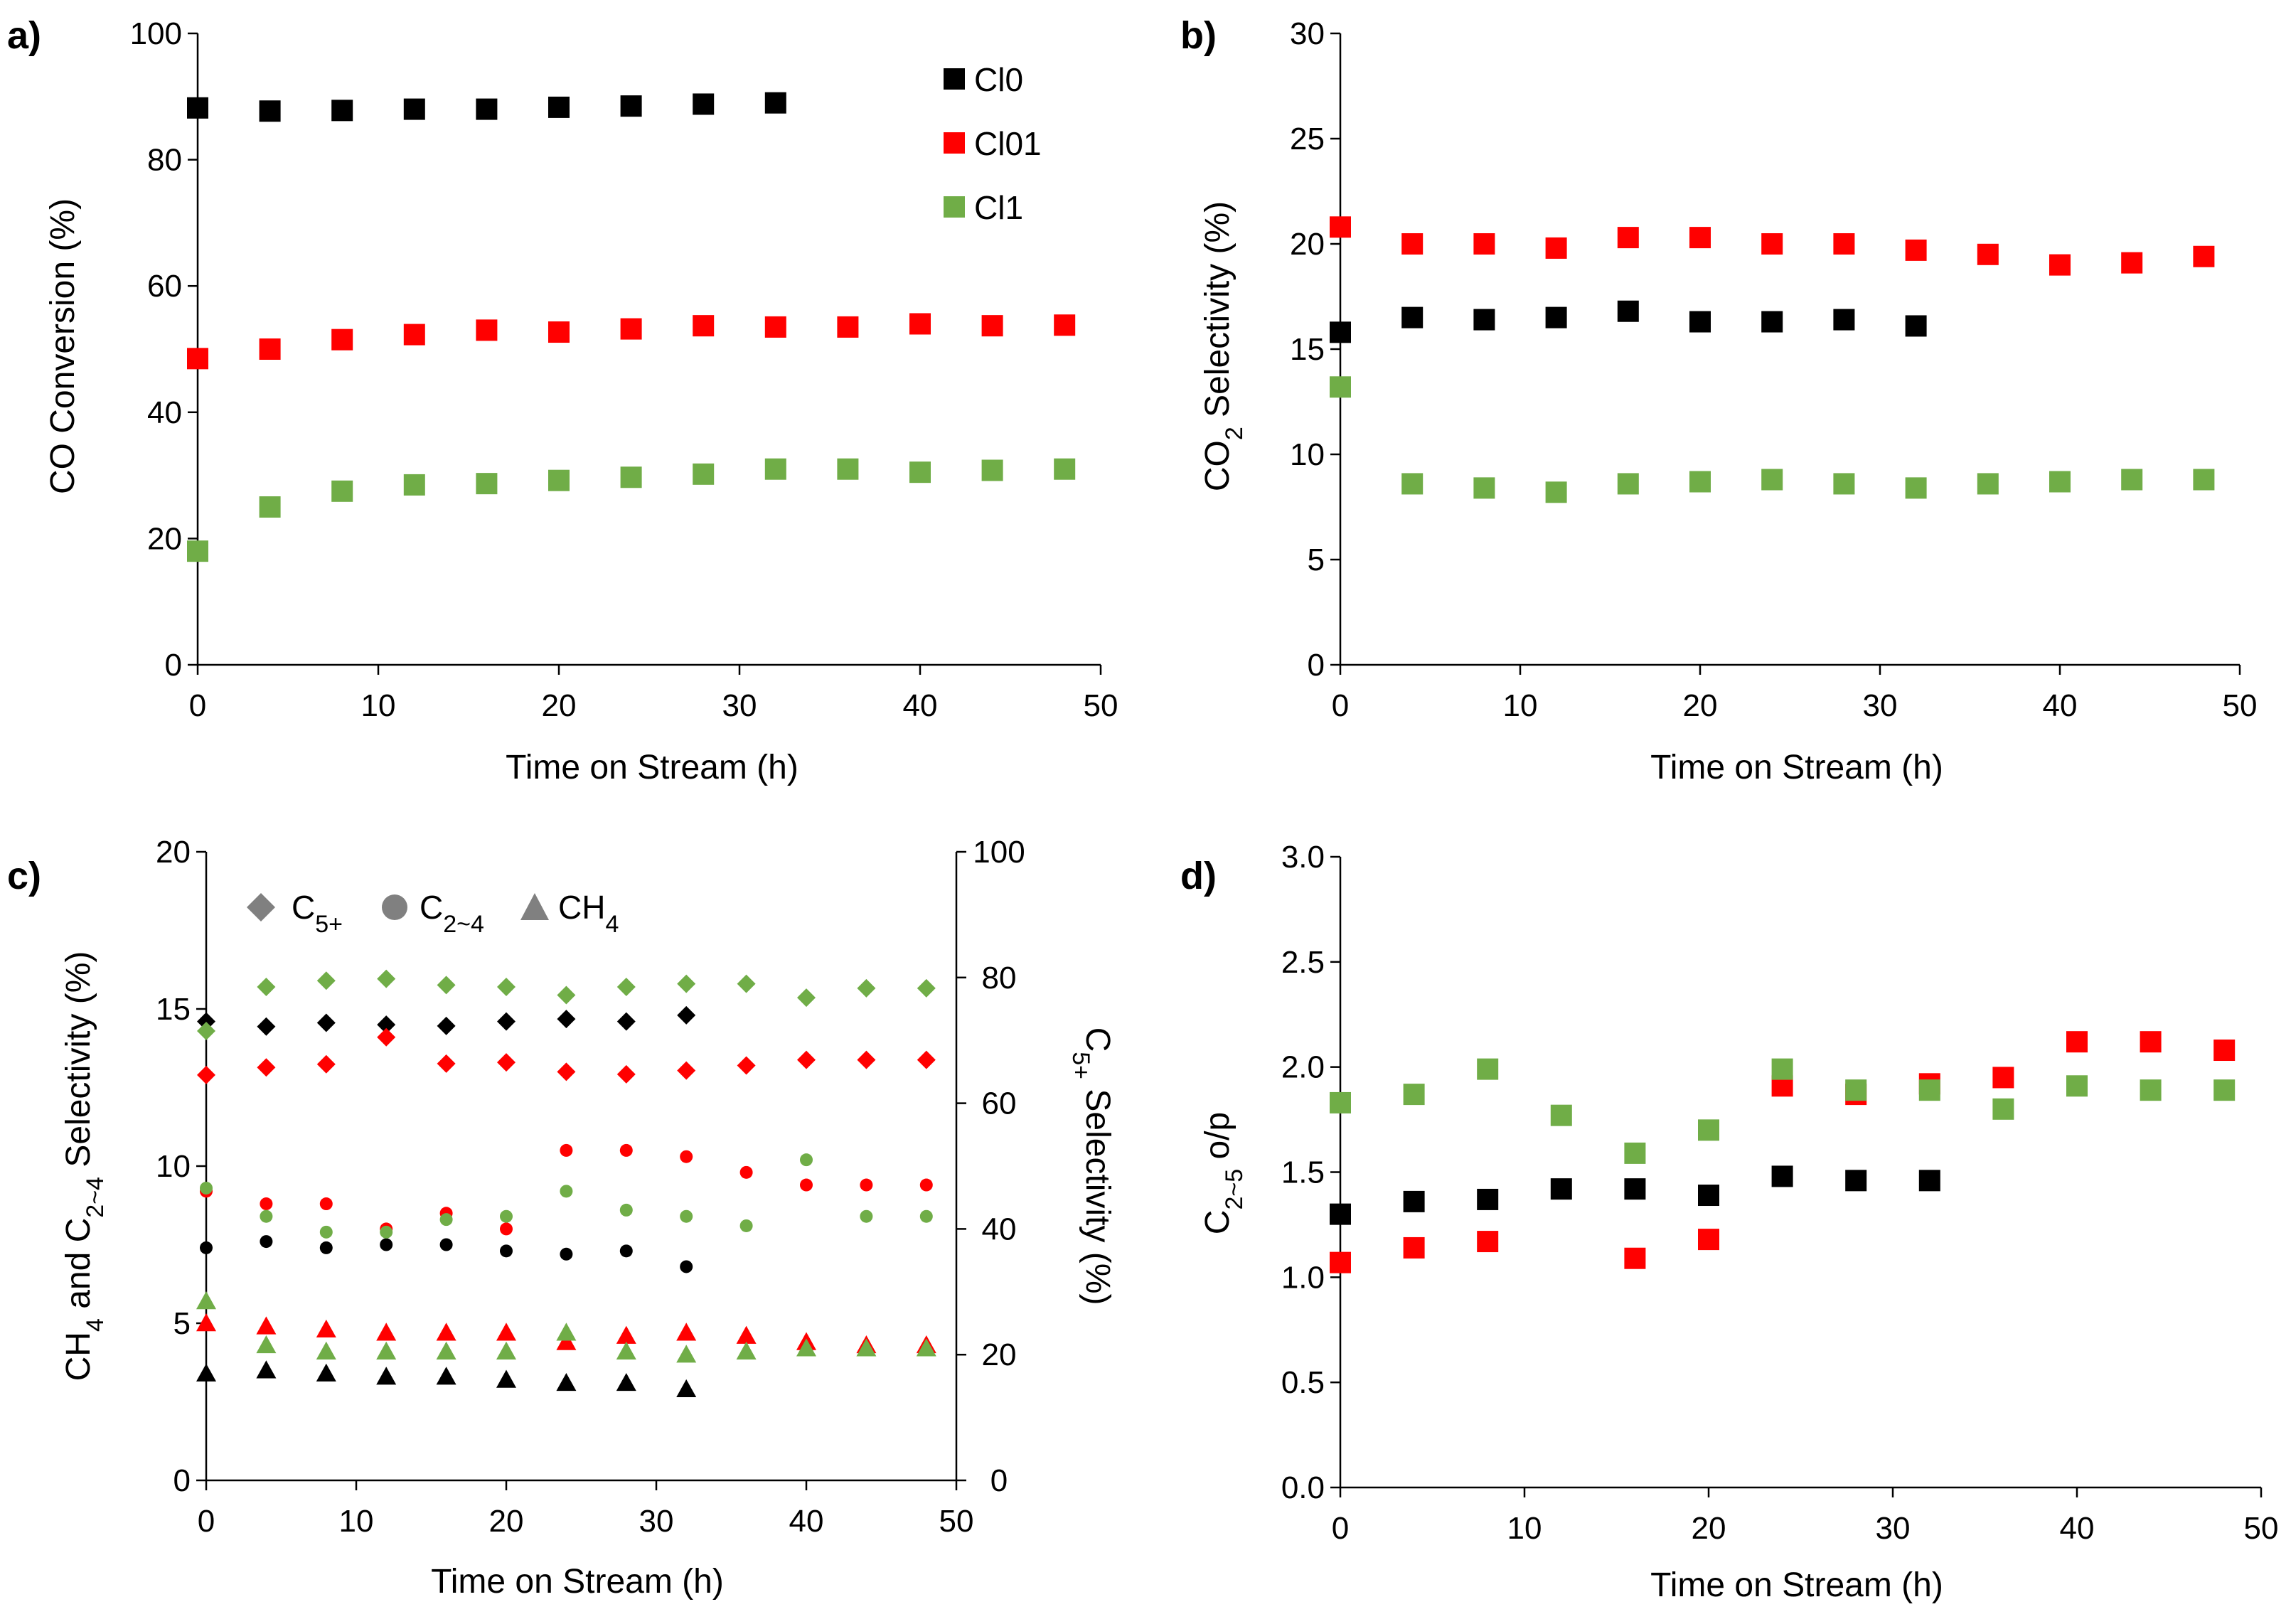 This screenshot has width=2286, height=1624. Describe the element at coordinates (1303, 1067) in the screenshot. I see `y-tick-label: 2.0` at that location.